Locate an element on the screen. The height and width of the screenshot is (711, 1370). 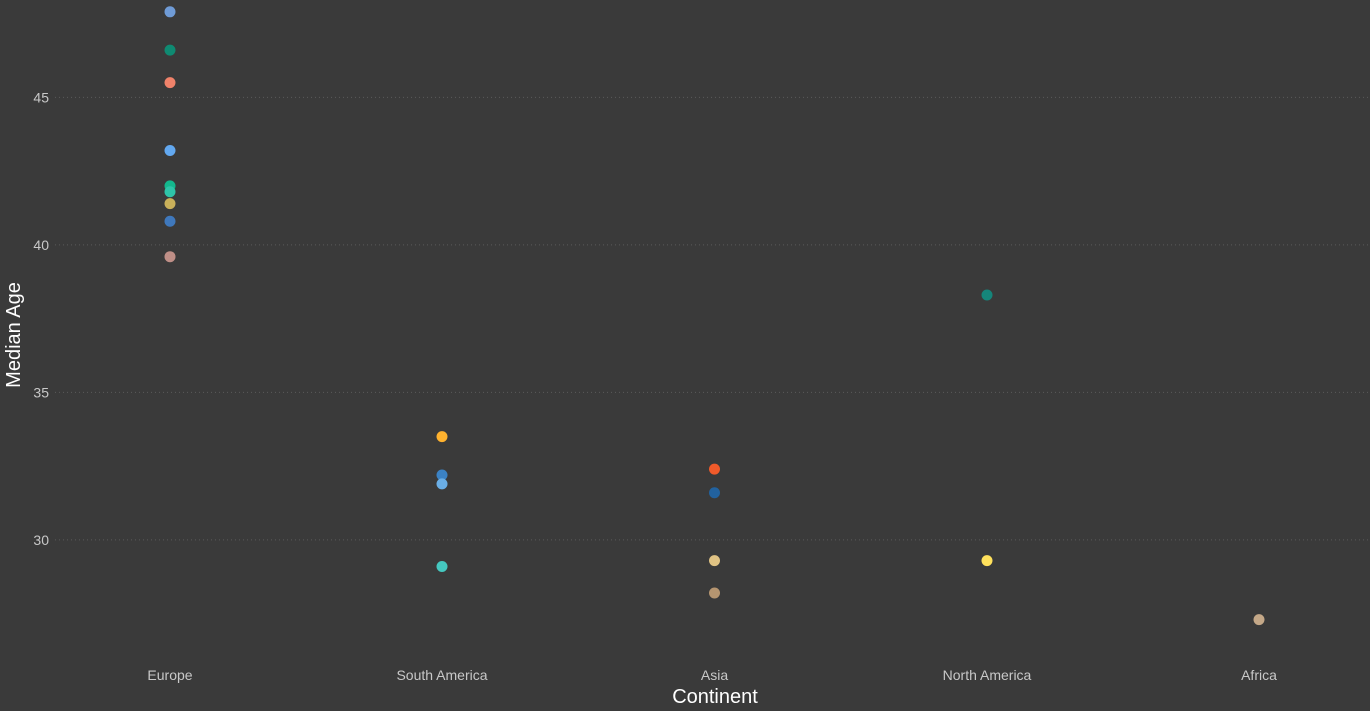
y-tick-label: 45 is located at coordinates (41, 97).